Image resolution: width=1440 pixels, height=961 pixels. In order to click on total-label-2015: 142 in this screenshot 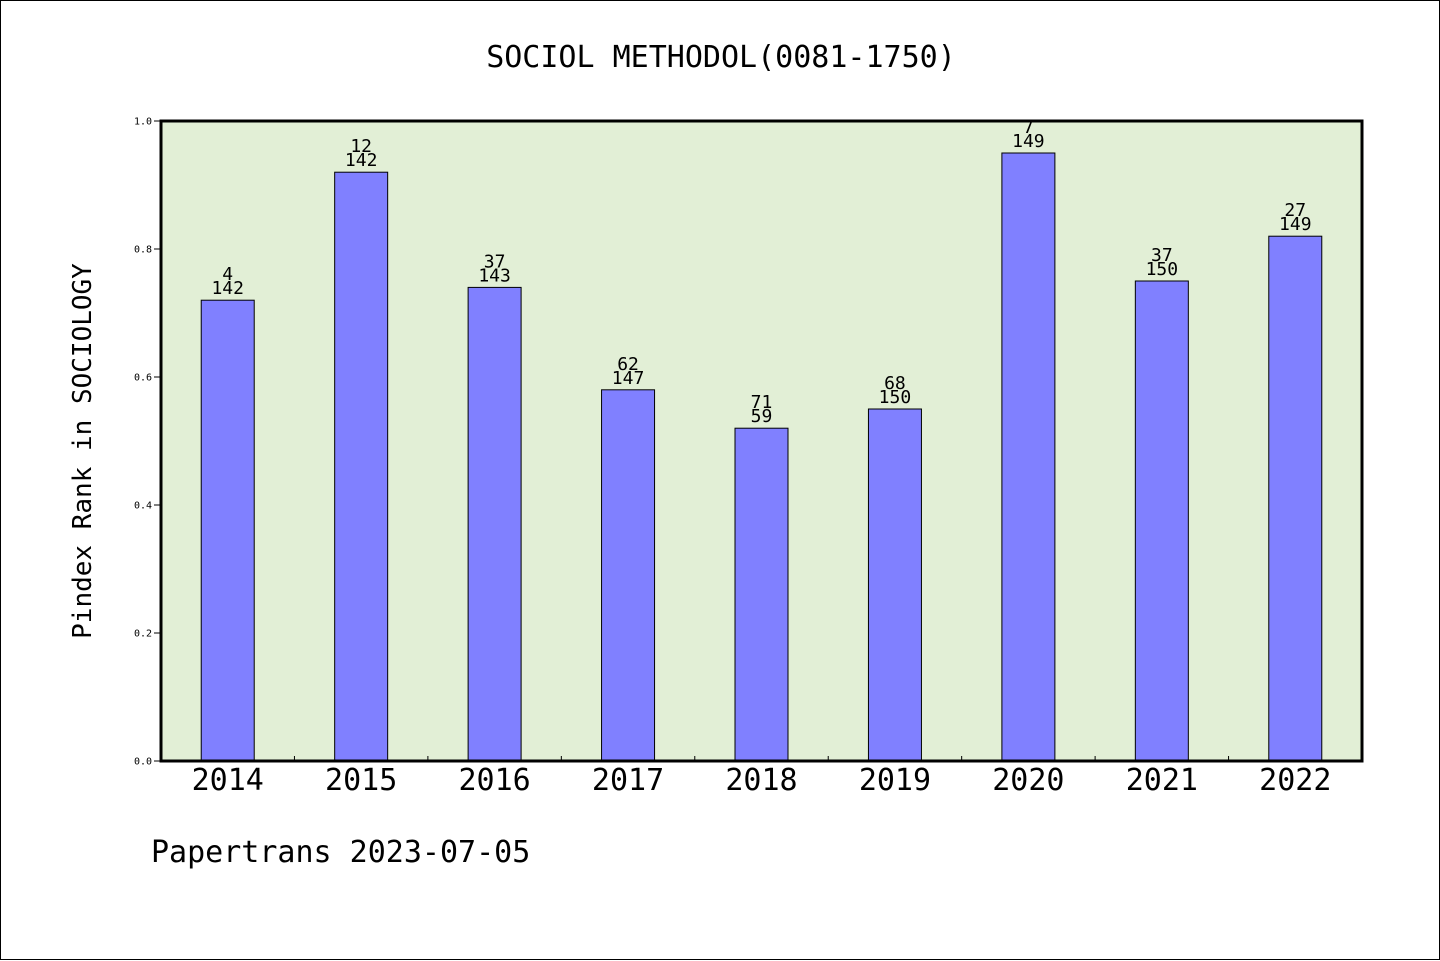, I will do `click(361, 160)`.